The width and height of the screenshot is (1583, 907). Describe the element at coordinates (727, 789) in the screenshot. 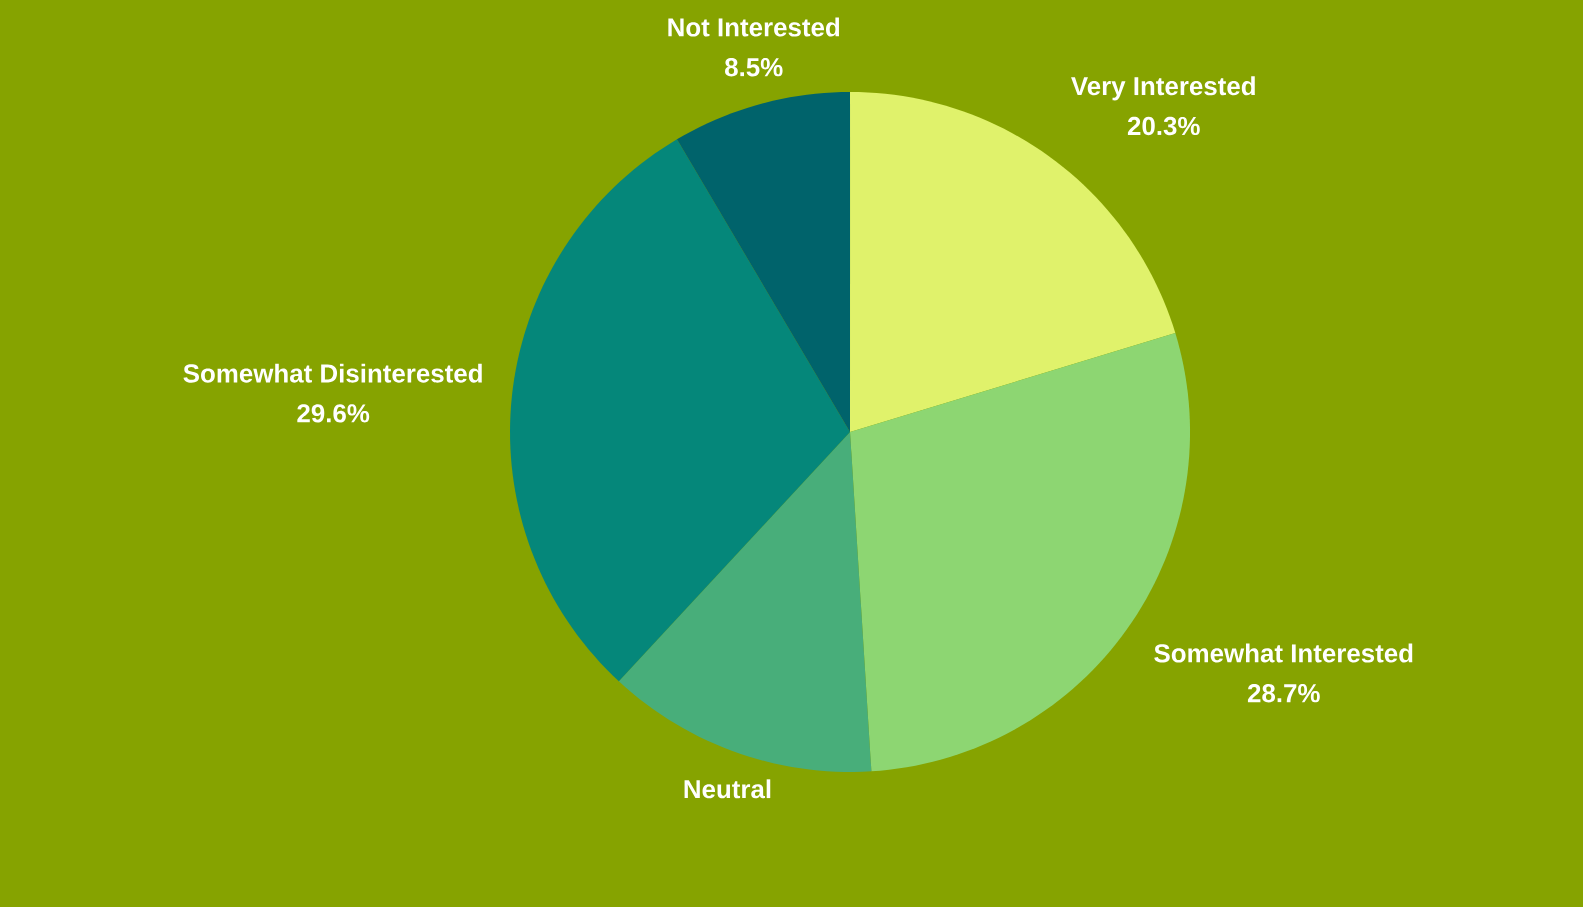

I see `slice-label: Neutral` at that location.